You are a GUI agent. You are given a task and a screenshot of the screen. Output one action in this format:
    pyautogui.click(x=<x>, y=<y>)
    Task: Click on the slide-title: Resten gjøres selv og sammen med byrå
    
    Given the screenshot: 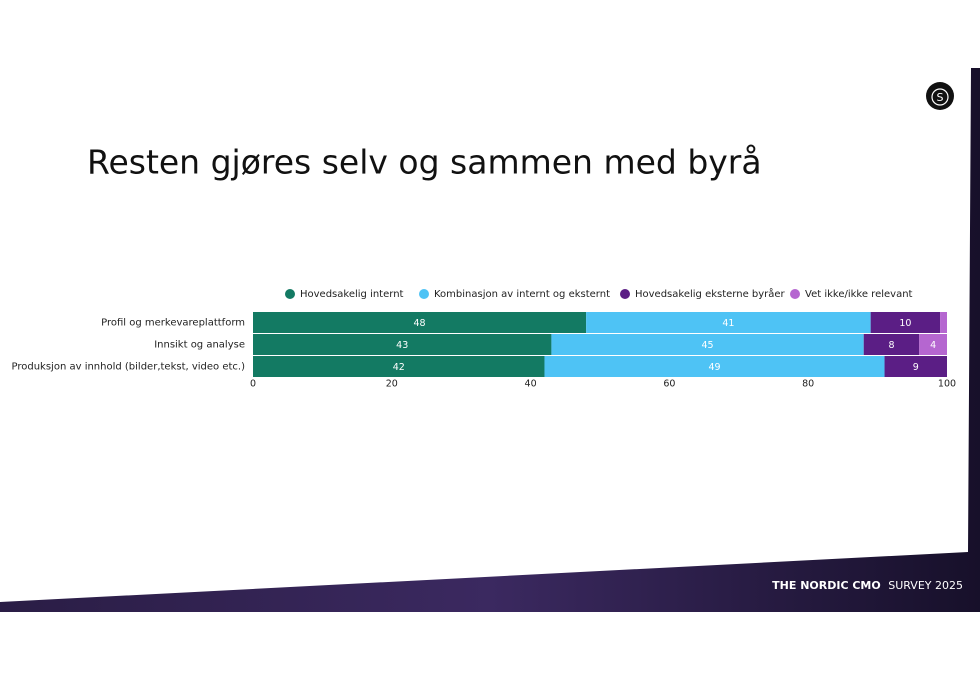 What is the action you would take?
    pyautogui.click(x=424, y=162)
    